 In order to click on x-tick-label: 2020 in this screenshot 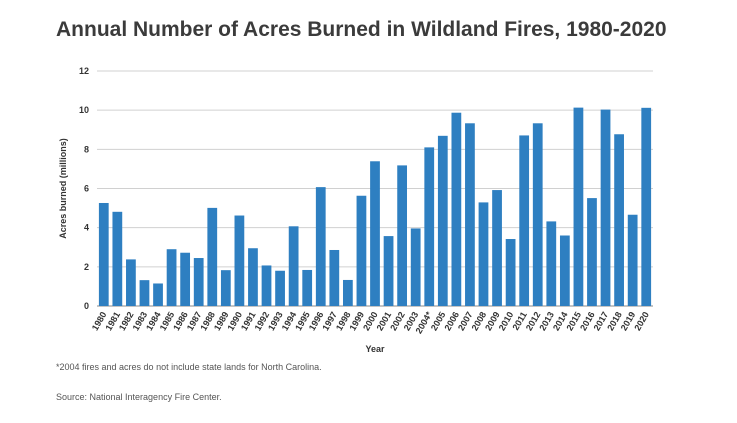, I will do `click(641, 321)`.